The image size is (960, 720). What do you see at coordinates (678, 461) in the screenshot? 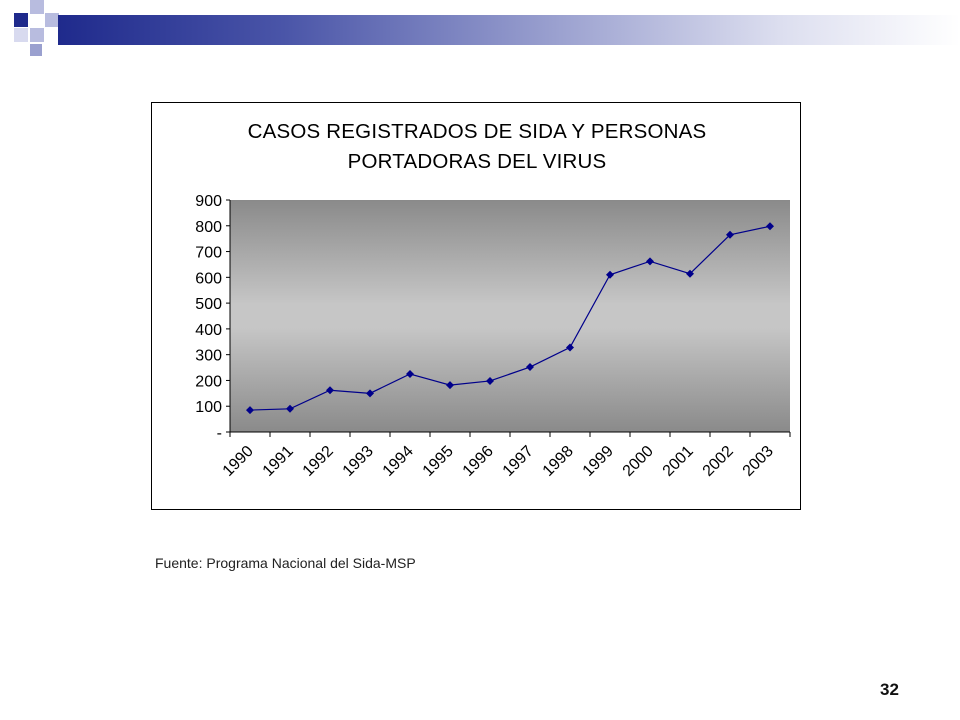
I see `x-tick-label: 2001` at bounding box center [678, 461].